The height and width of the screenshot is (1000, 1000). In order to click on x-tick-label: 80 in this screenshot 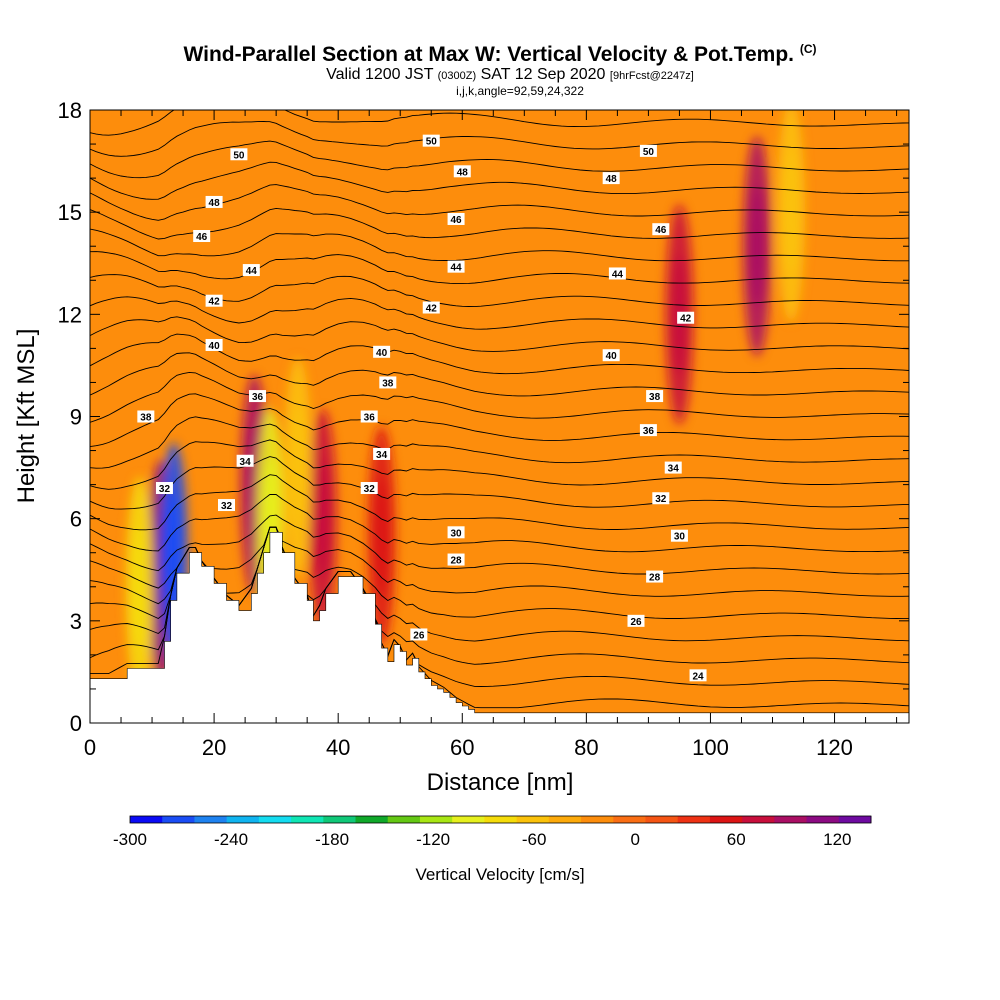, I will do `click(586, 747)`.